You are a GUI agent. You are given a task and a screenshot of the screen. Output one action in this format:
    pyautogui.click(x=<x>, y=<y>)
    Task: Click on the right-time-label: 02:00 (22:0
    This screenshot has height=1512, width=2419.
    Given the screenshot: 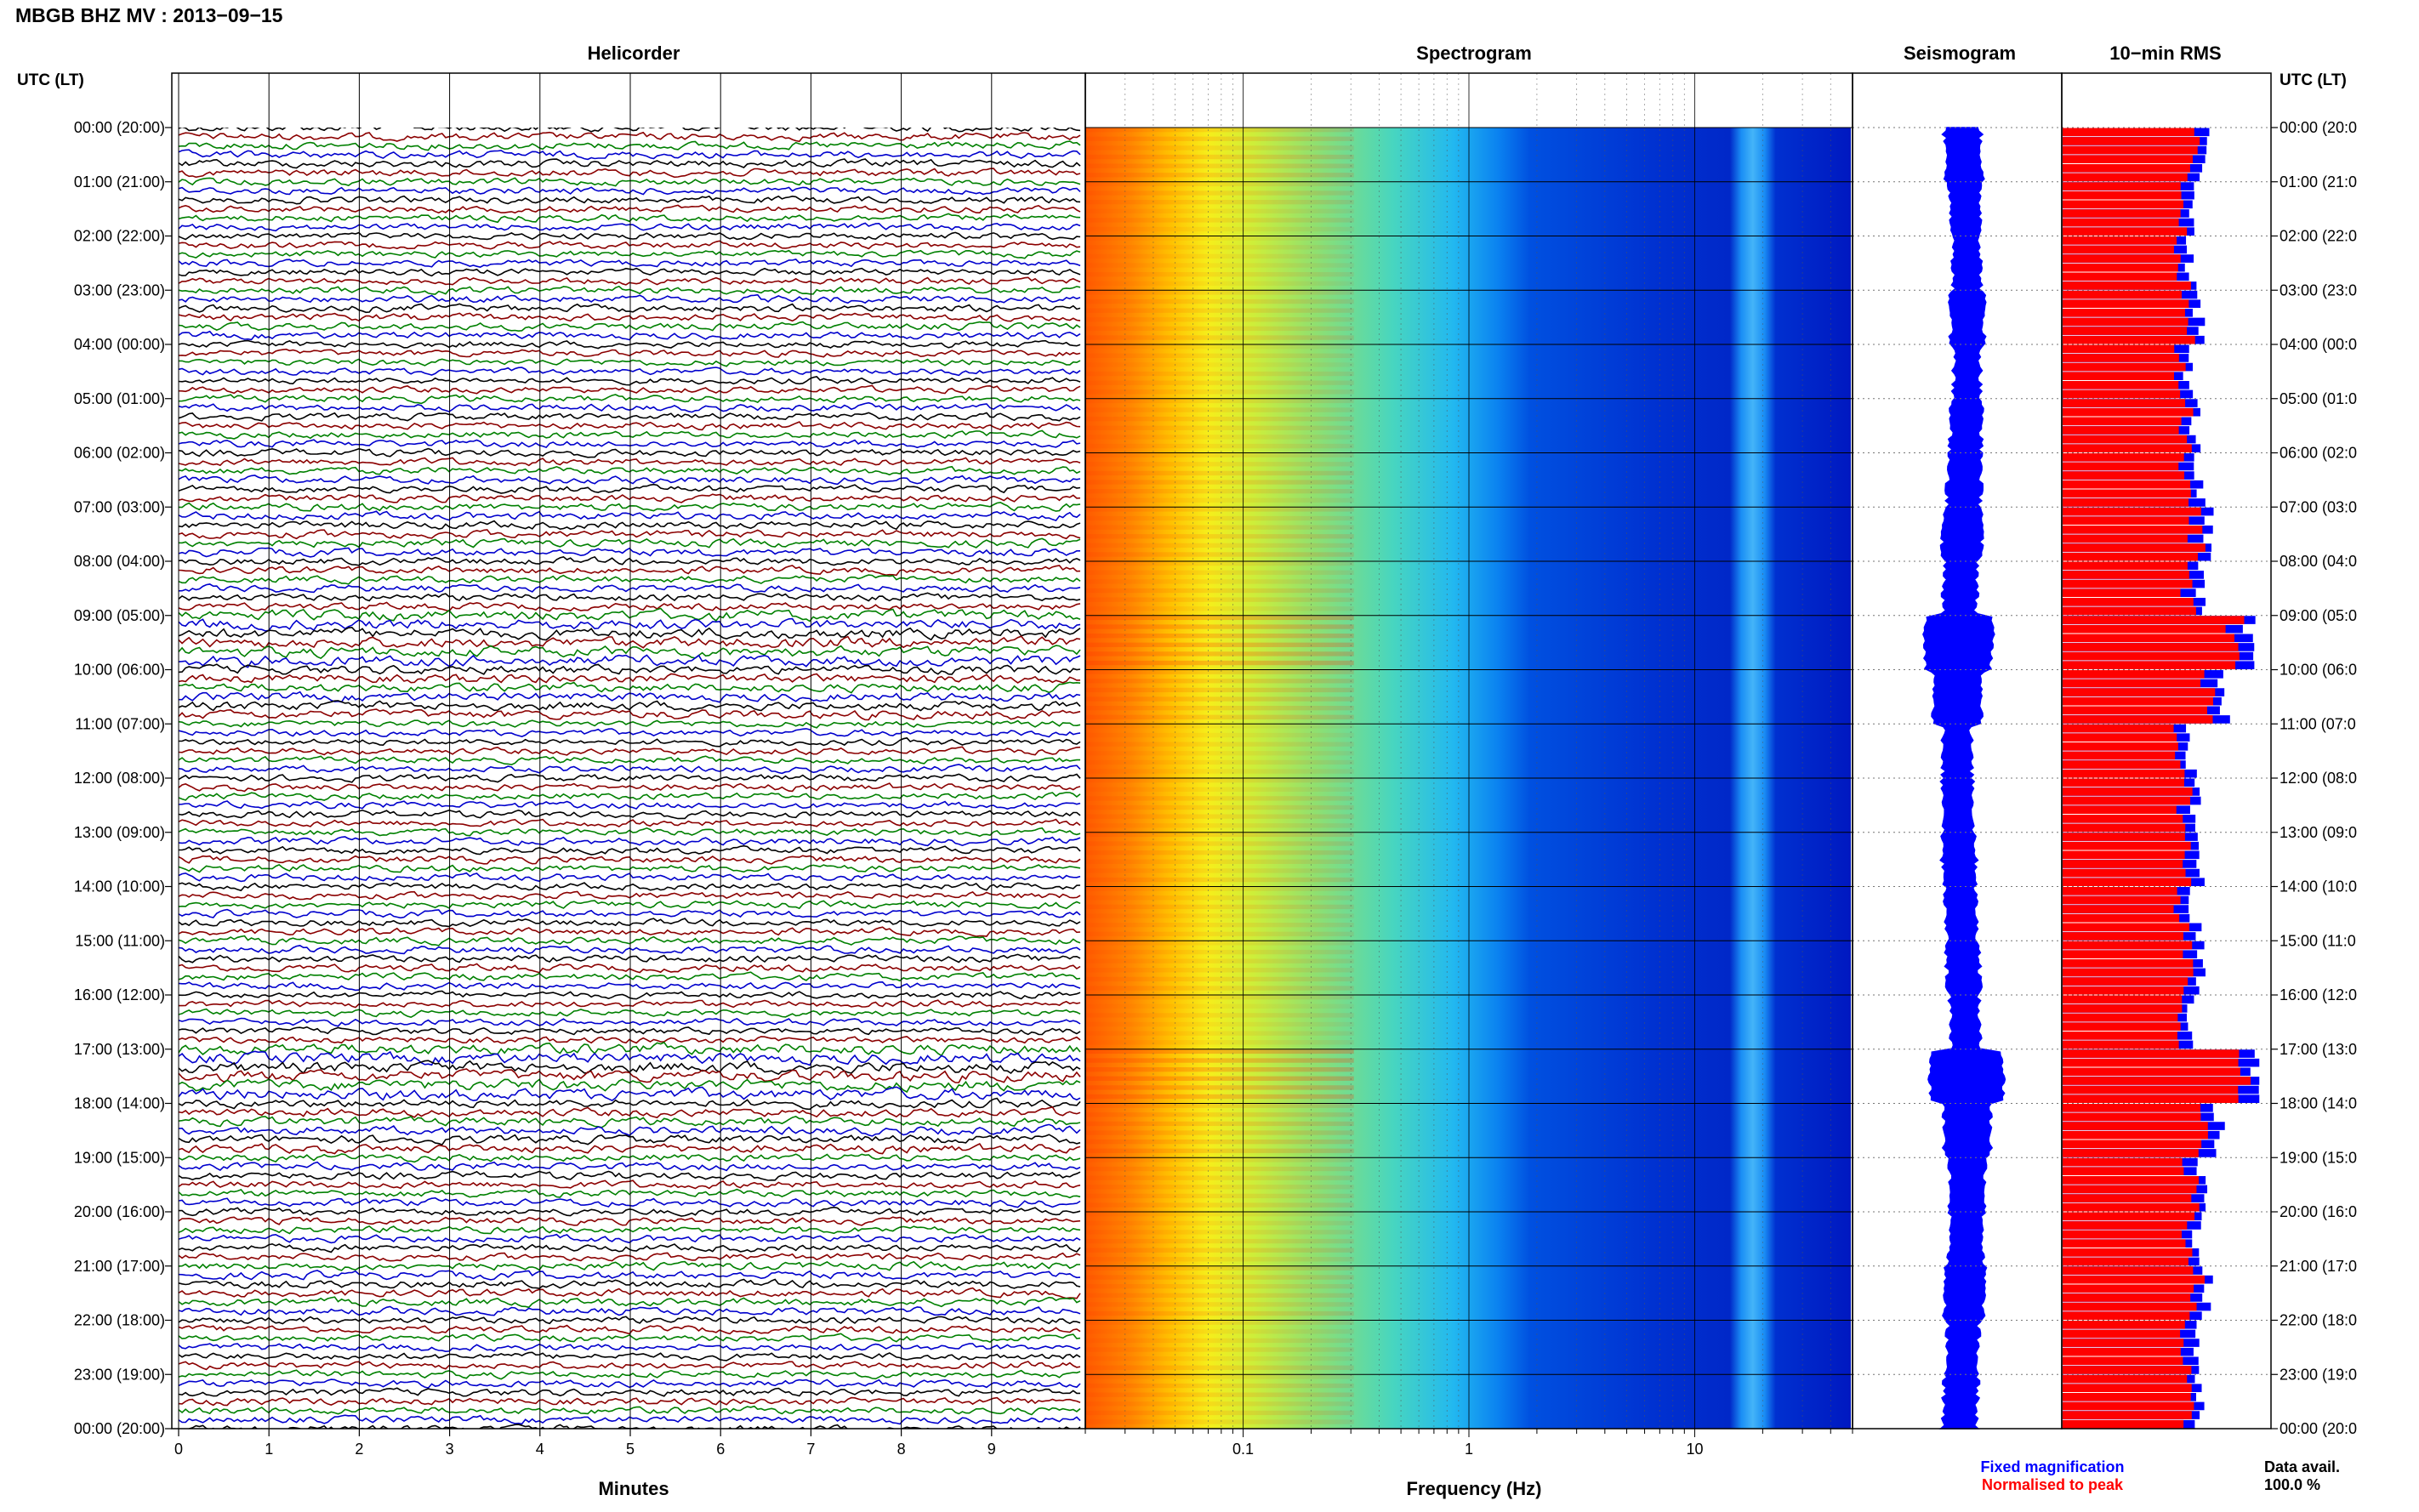 What is the action you would take?
    pyautogui.click(x=2318, y=236)
    